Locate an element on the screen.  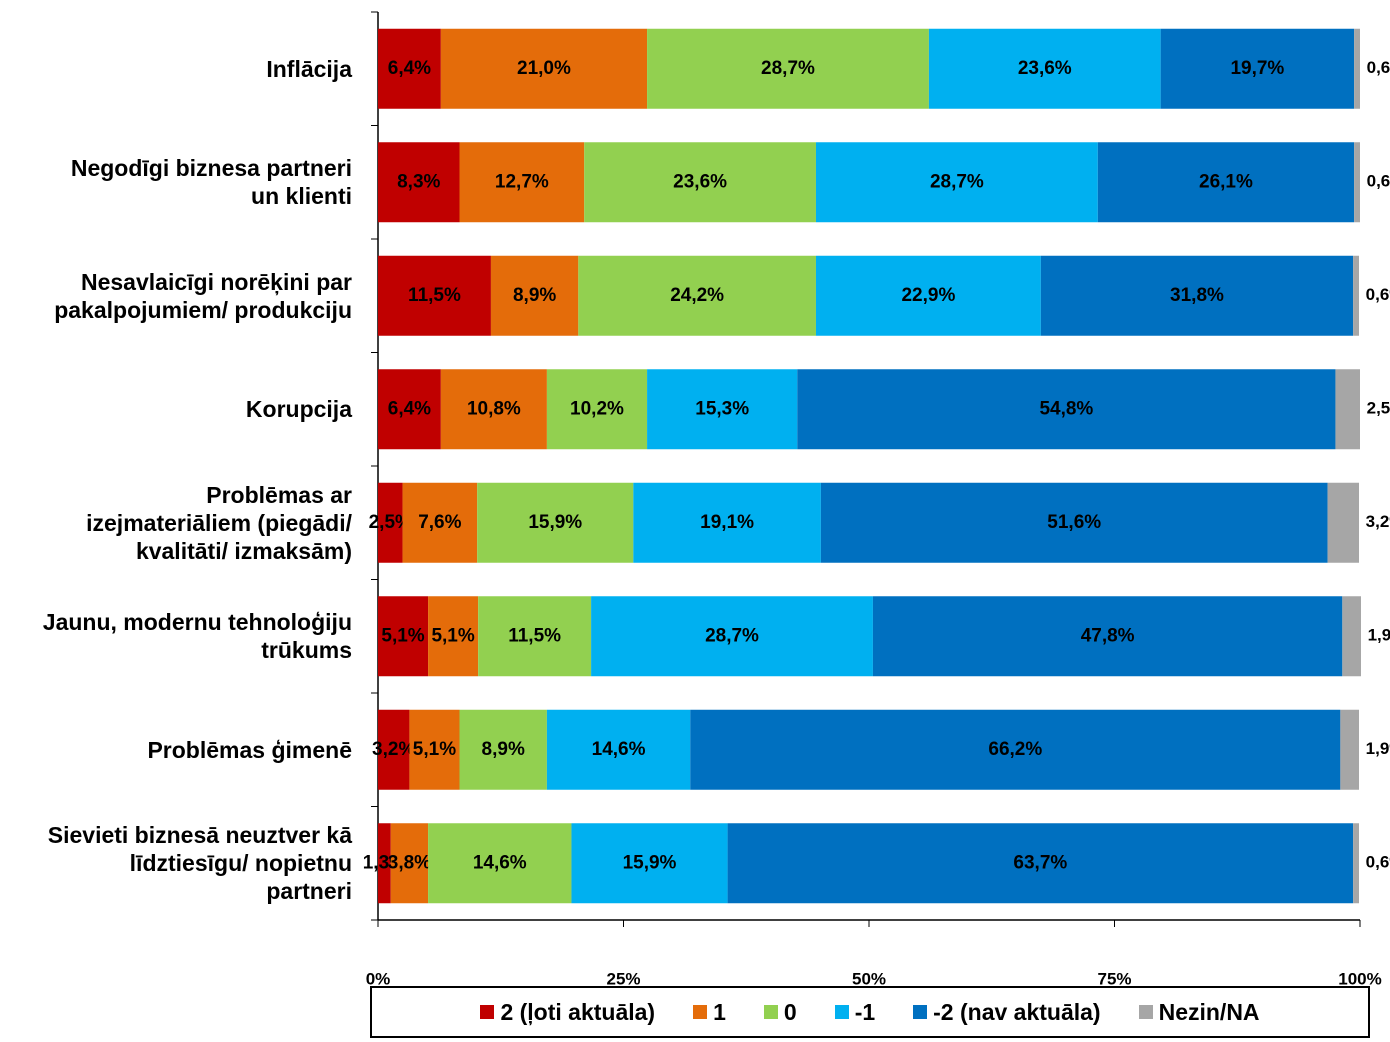
value-label: 22,9% is located at coordinates (928, 295).